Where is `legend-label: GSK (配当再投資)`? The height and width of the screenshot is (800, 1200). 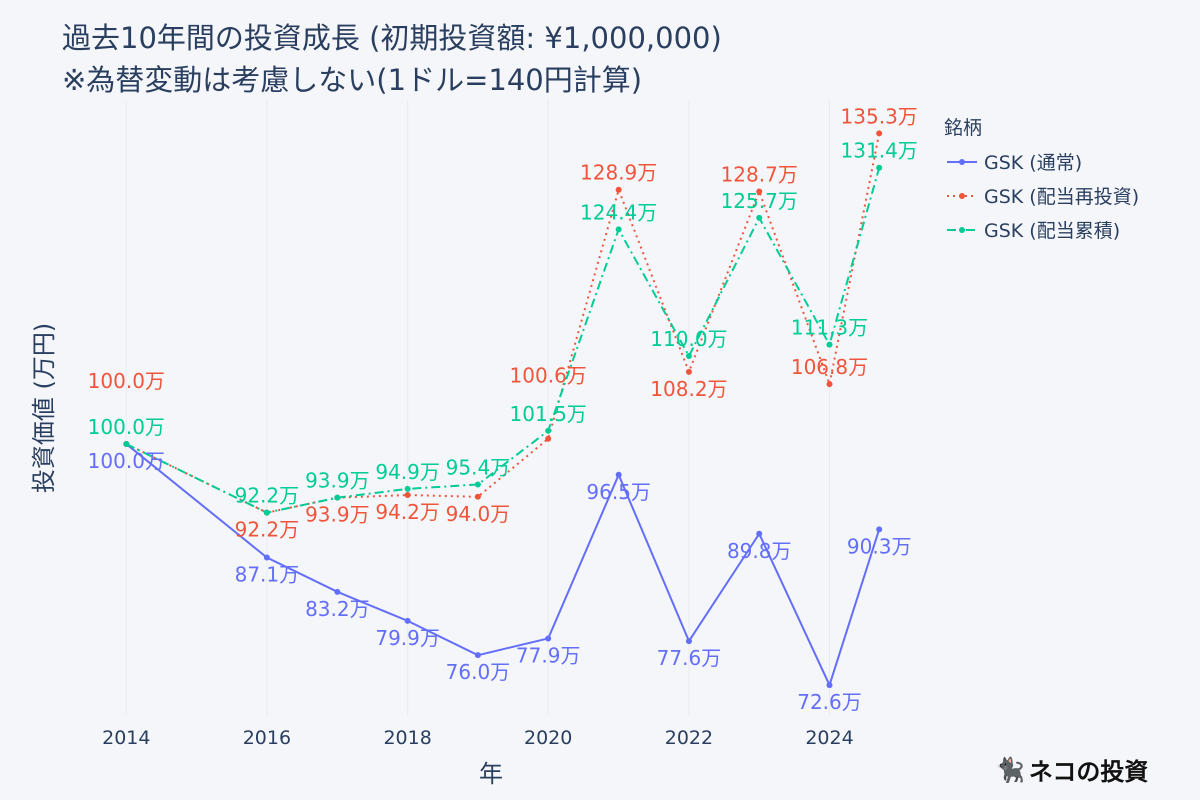
legend-label: GSK (配当再投資) is located at coordinates (1061, 197).